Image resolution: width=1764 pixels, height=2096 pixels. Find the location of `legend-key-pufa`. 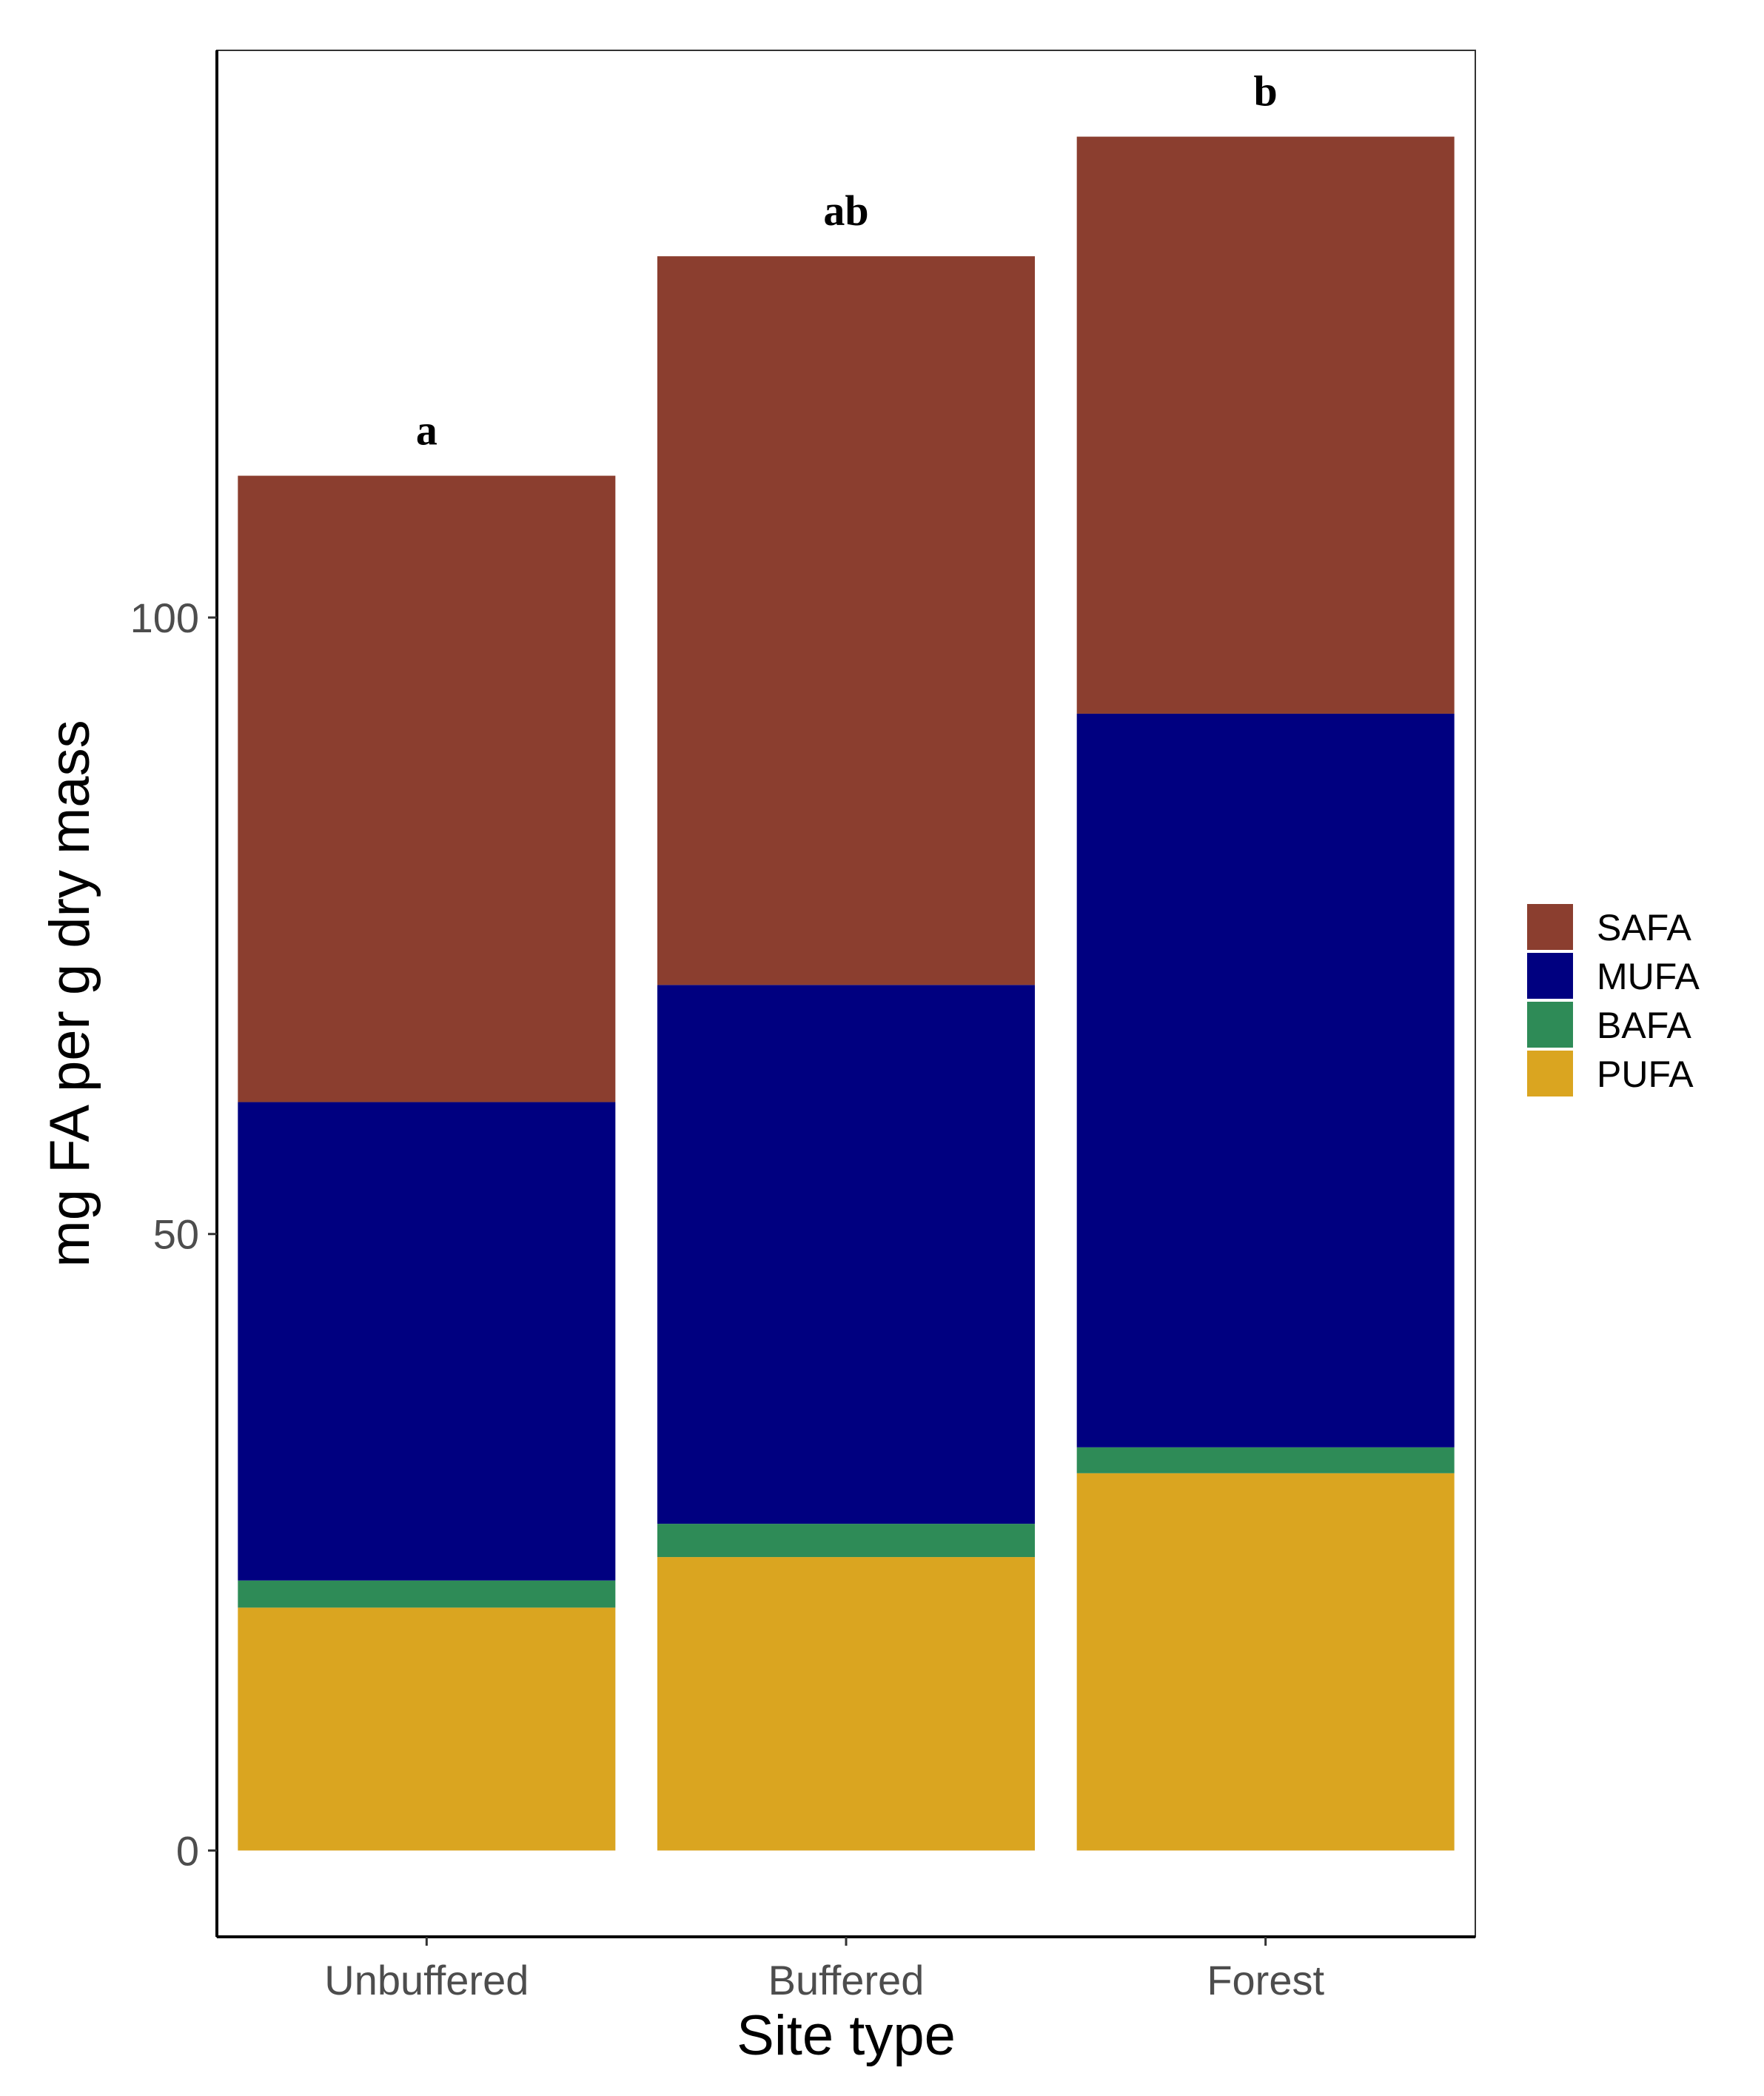

legend-key-pufa is located at coordinates (1550, 1073).